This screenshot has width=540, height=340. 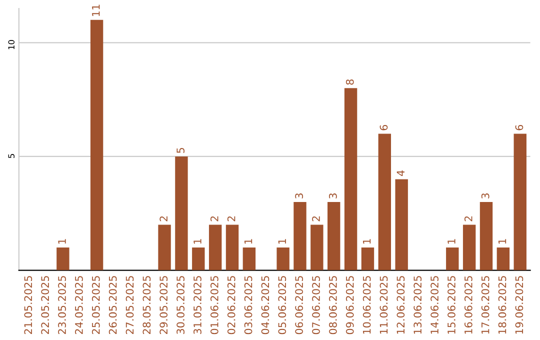 What do you see at coordinates (180, 305) in the screenshot?
I see `x-tick-label: 30.05.2025` at bounding box center [180, 305].